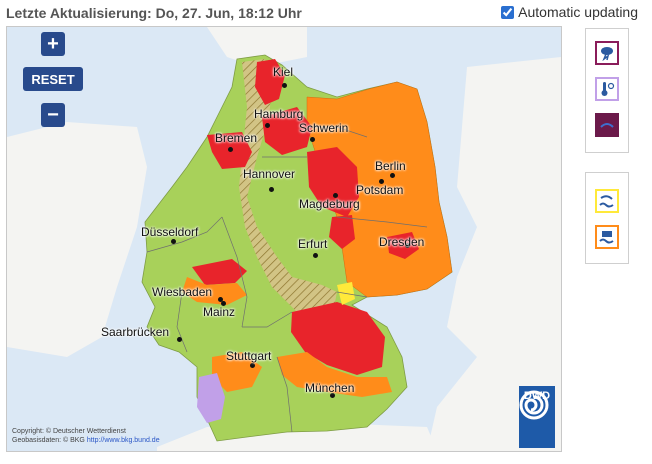 The image size is (652, 464). Describe the element at coordinates (402, 242) in the screenshot. I see `city-label-dresden: Dresden` at that location.